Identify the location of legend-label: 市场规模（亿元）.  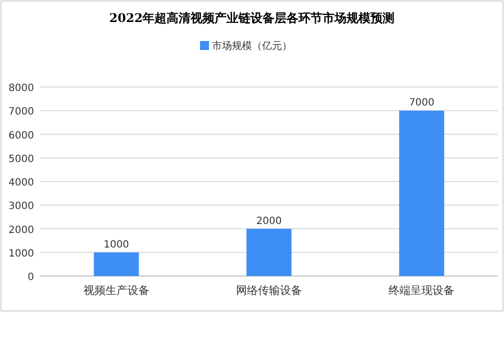
(252, 46).